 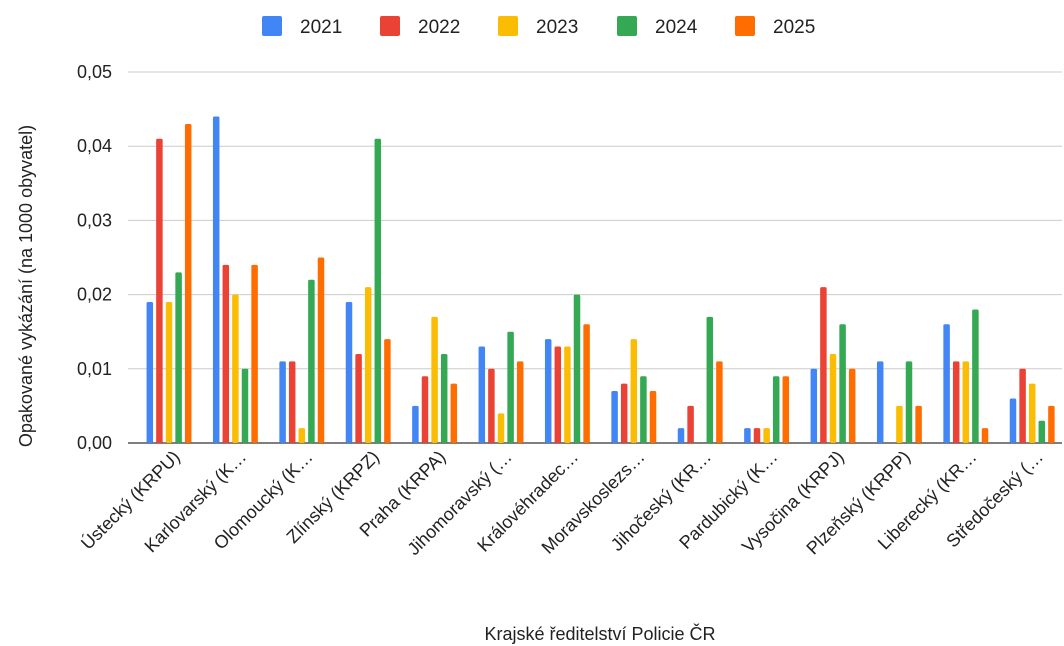 What do you see at coordinates (94, 257) in the screenshot?
I see `y-axis-tick-labels: 0,00 0,01 0,02 0,03 0,04 0,05` at bounding box center [94, 257].